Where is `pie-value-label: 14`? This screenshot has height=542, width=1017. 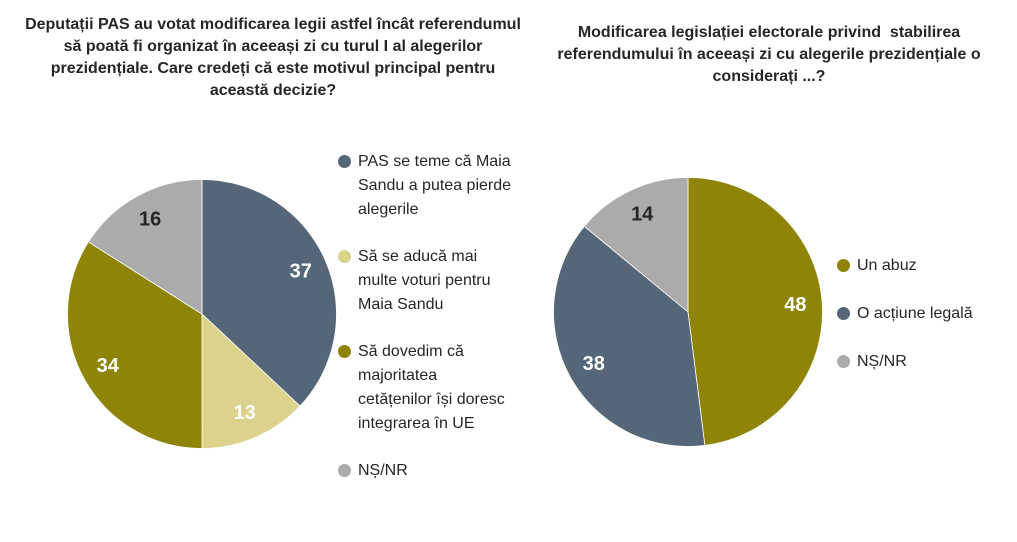
pie-value-label: 14 is located at coordinates (642, 215).